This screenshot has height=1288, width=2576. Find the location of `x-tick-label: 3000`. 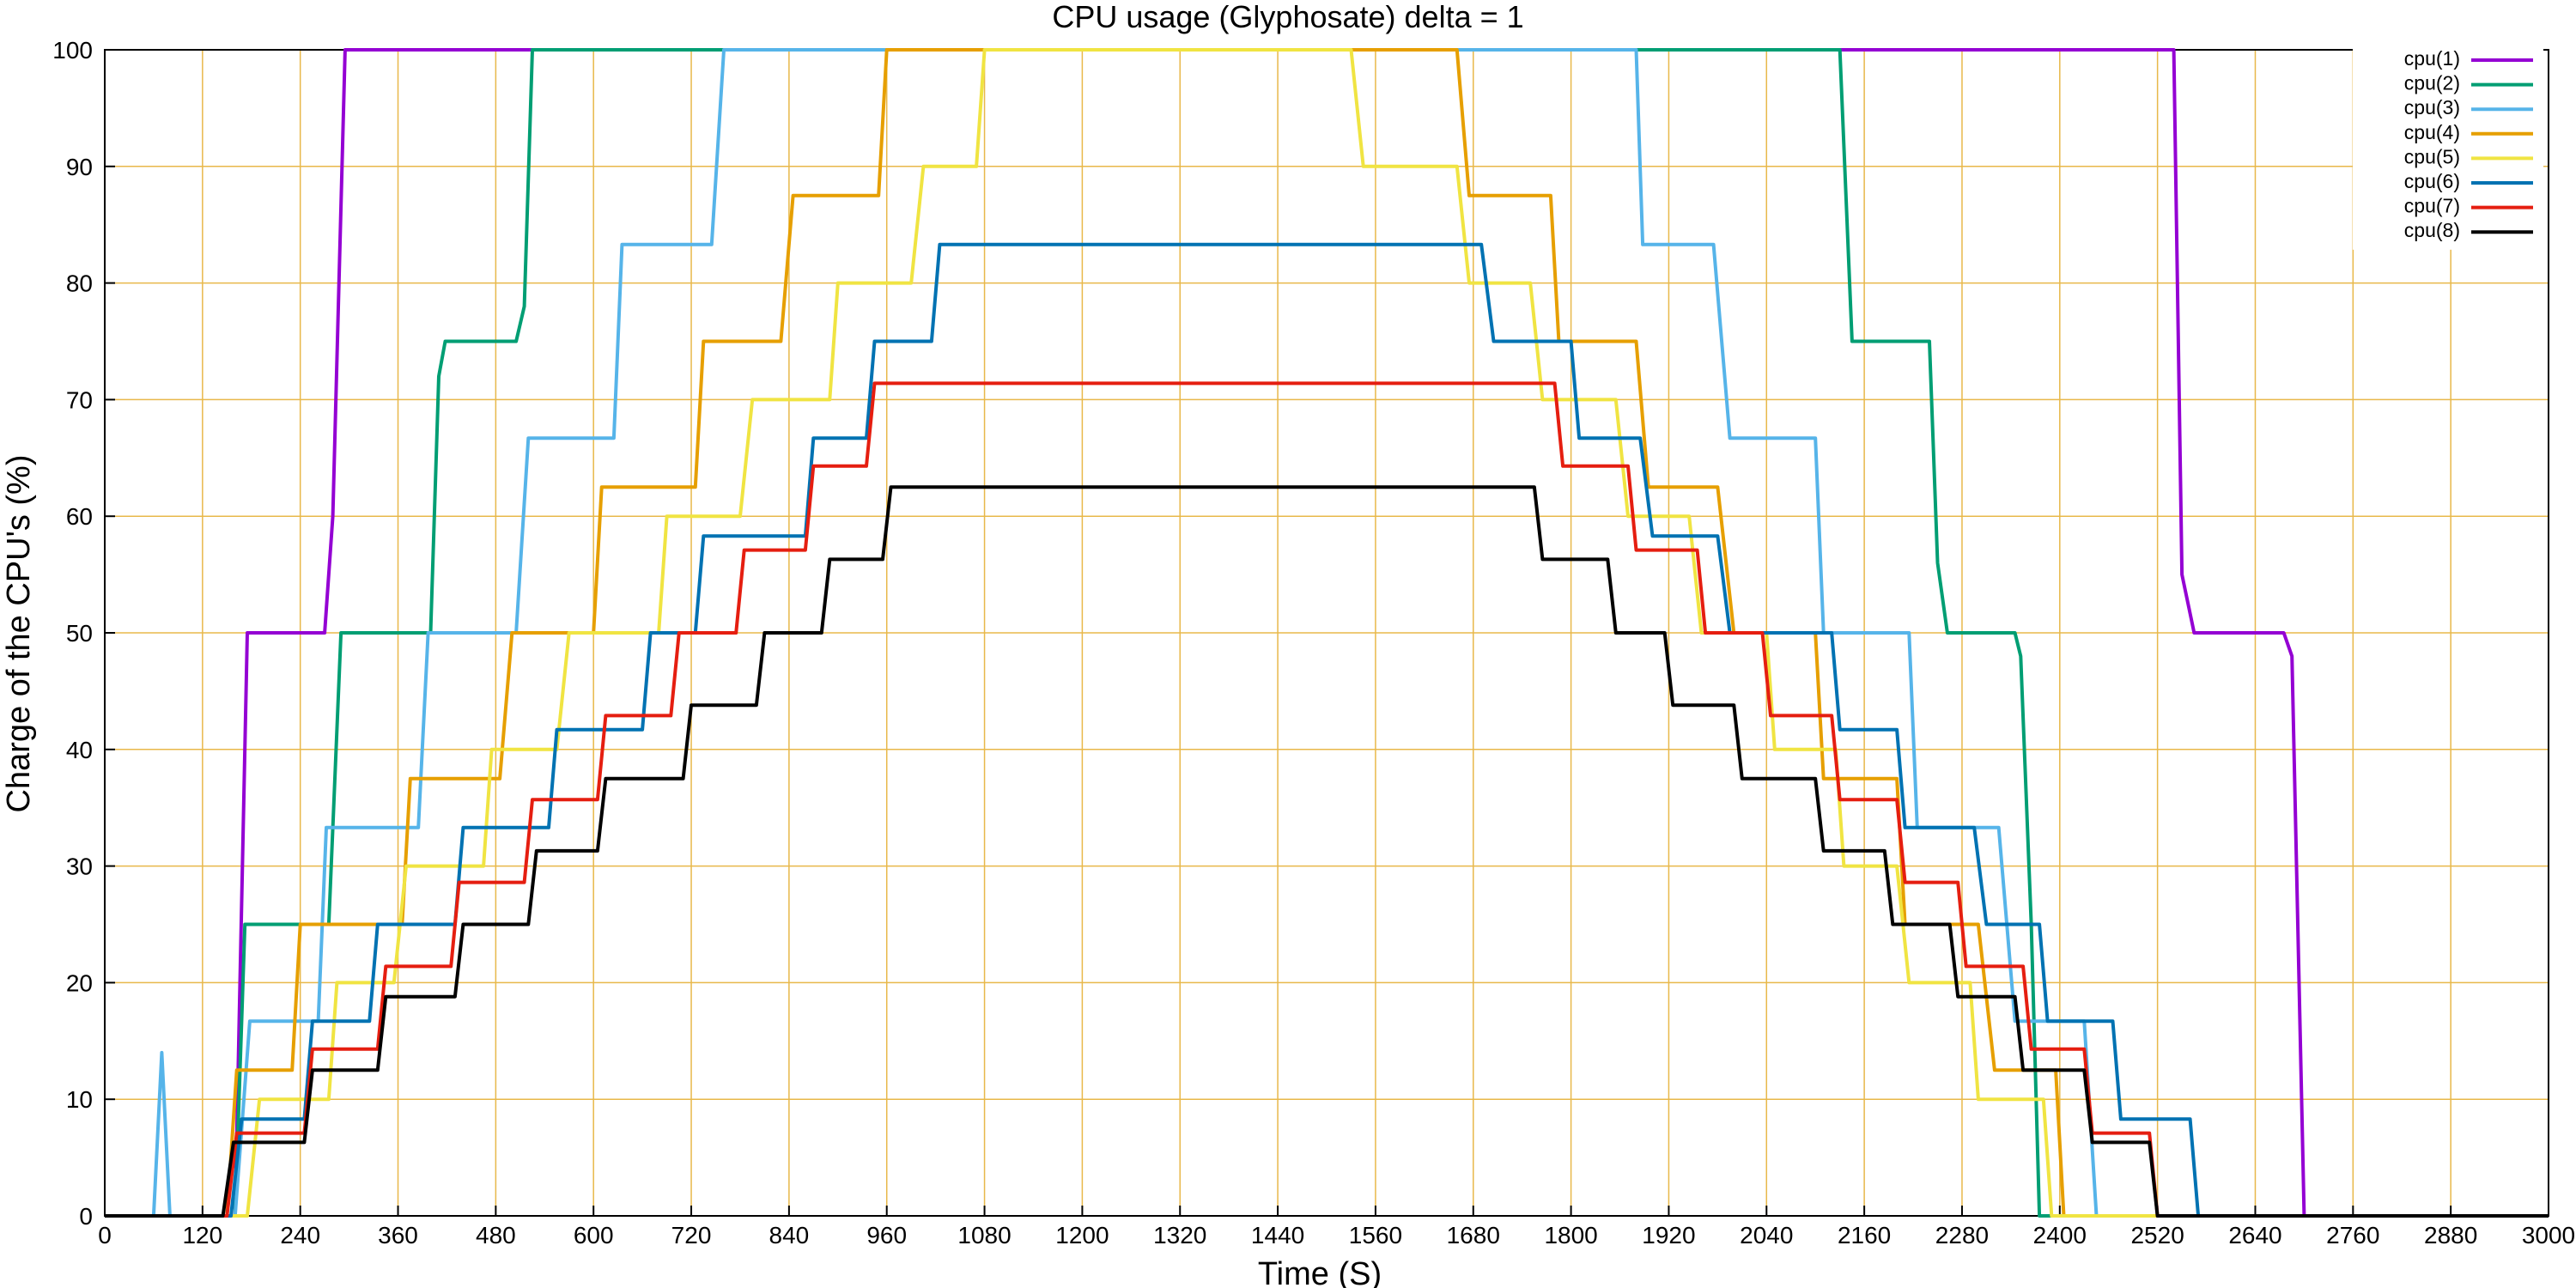

x-tick-label: 3000 is located at coordinates (2548, 1235).